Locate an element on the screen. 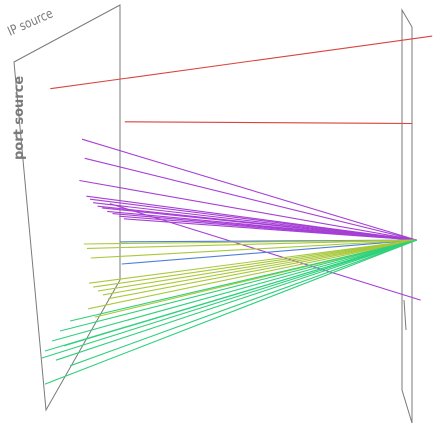  port-source-axis-label: port source is located at coordinates (19, 118).